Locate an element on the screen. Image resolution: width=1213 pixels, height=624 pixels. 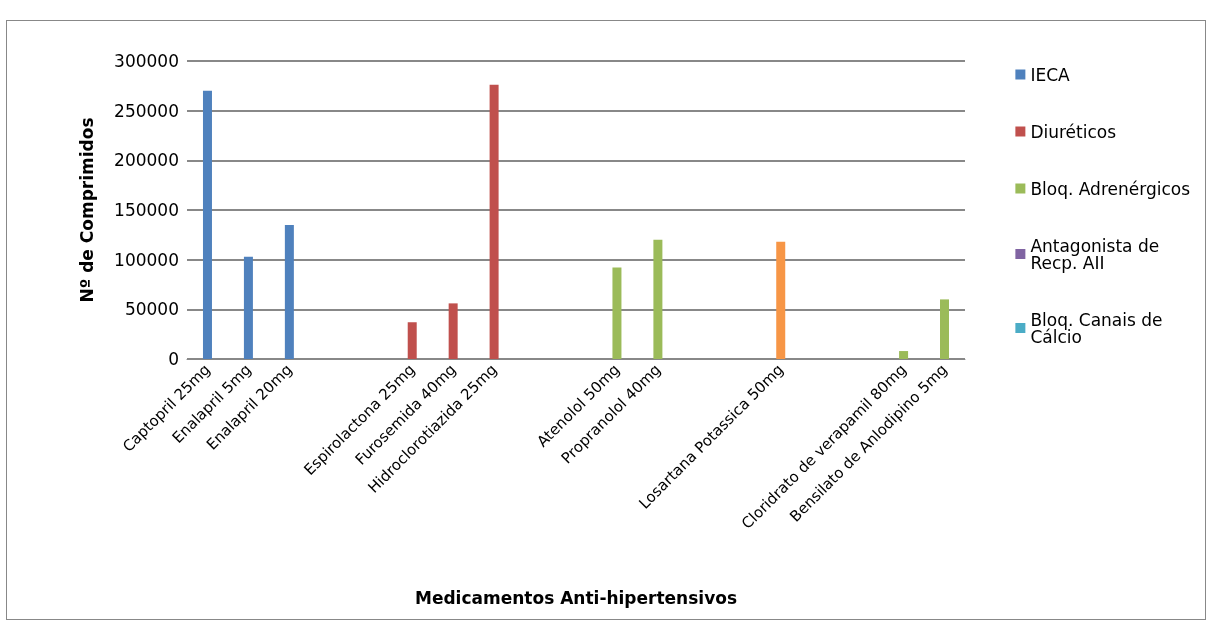
legend-label: IECA is located at coordinates (1050, 74).